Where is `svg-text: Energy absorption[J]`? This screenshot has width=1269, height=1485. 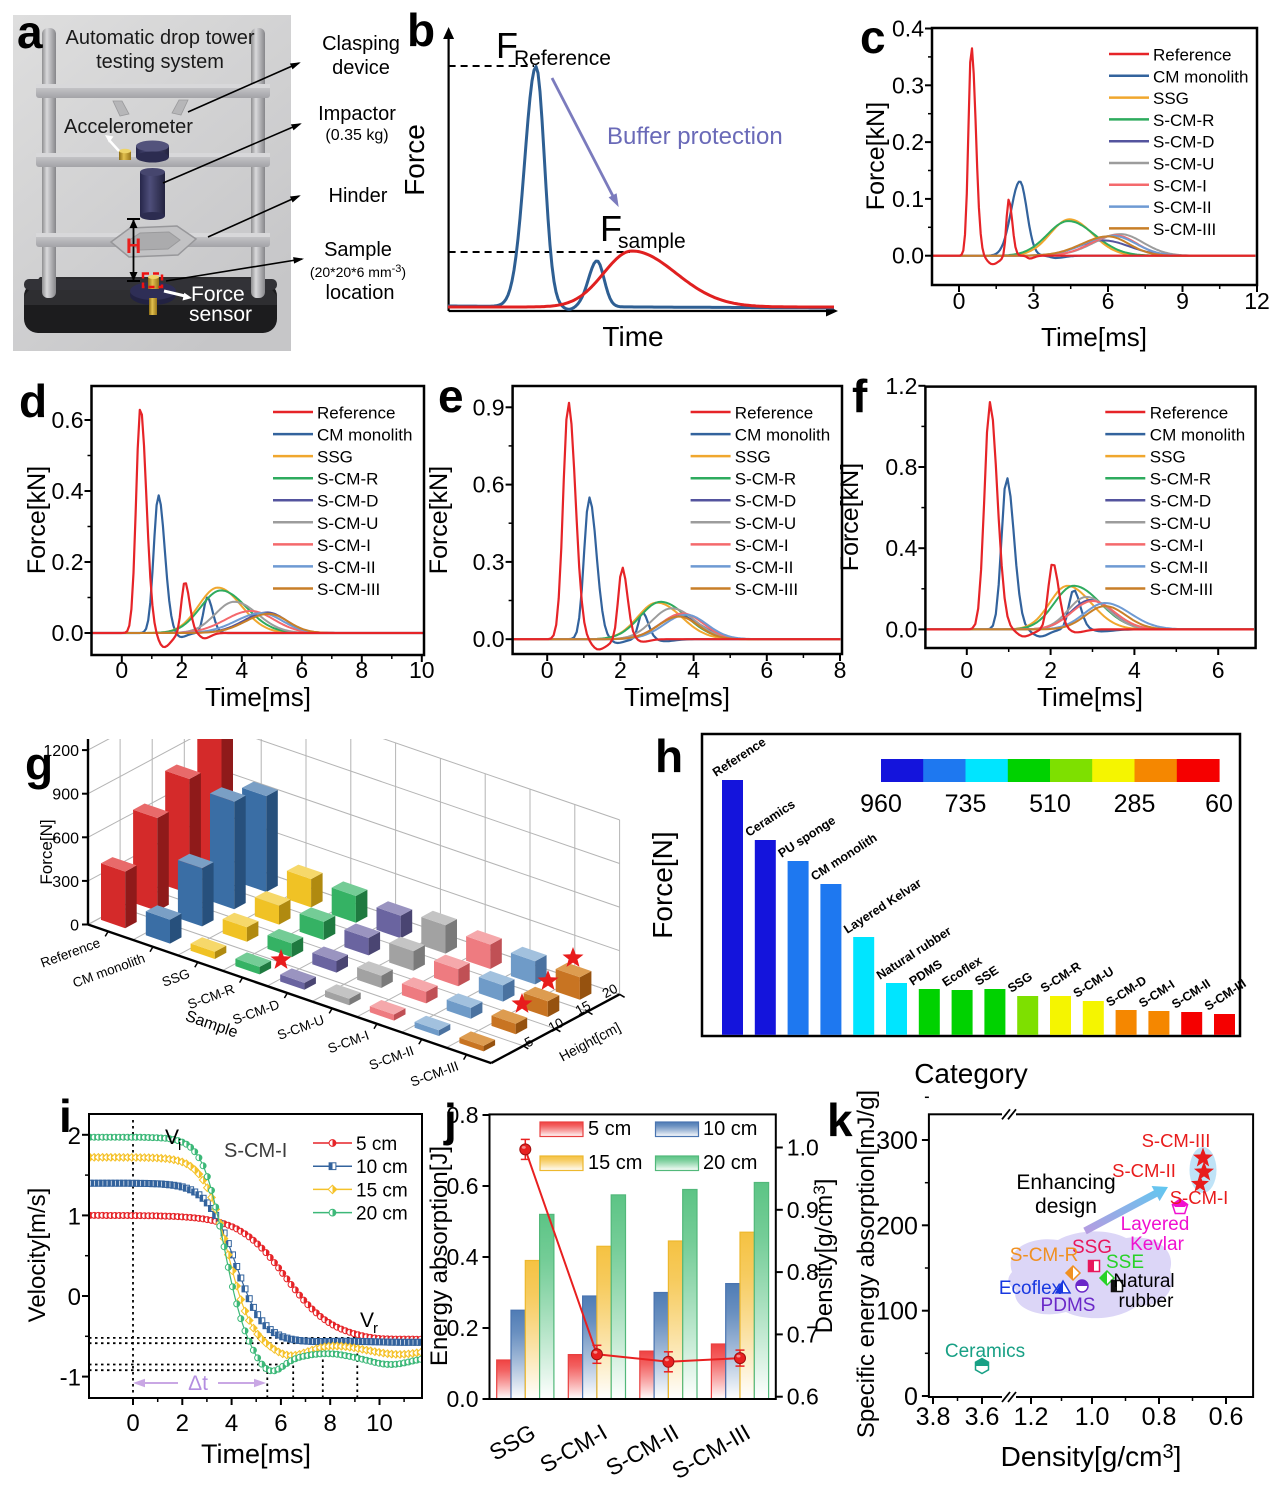
svg-text: Energy absorption[J] is located at coordinates (439, 1256).